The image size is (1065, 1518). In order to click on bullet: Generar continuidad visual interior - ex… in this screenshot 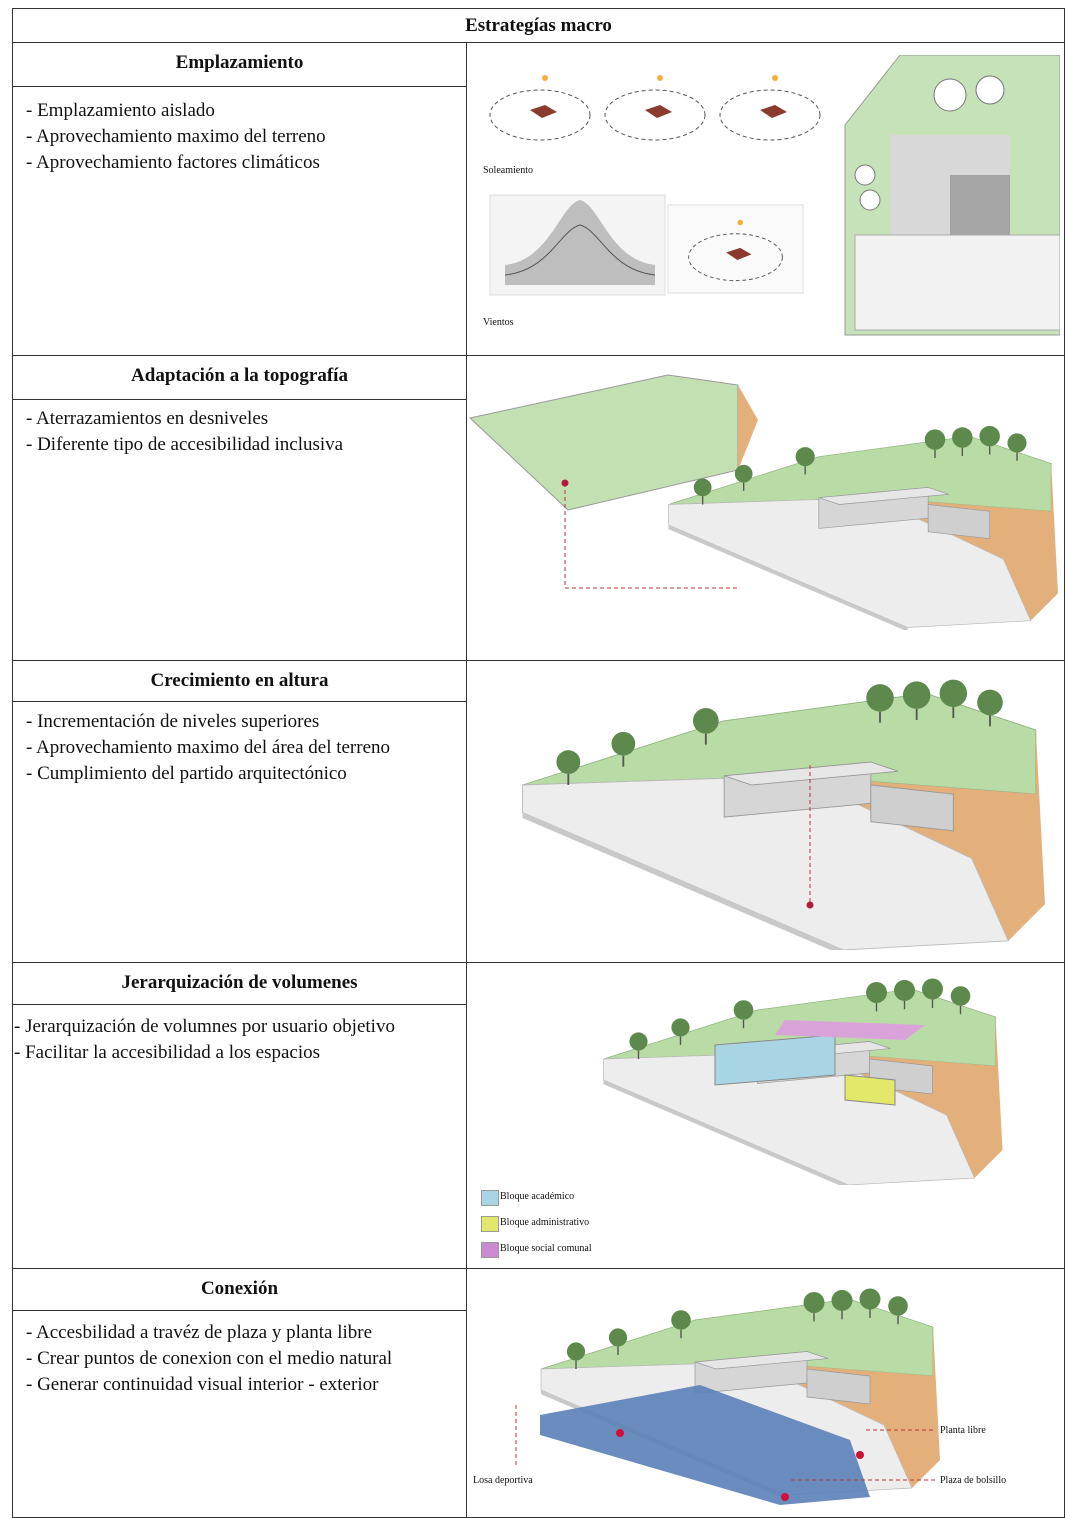, I will do `click(209, 1385)`.